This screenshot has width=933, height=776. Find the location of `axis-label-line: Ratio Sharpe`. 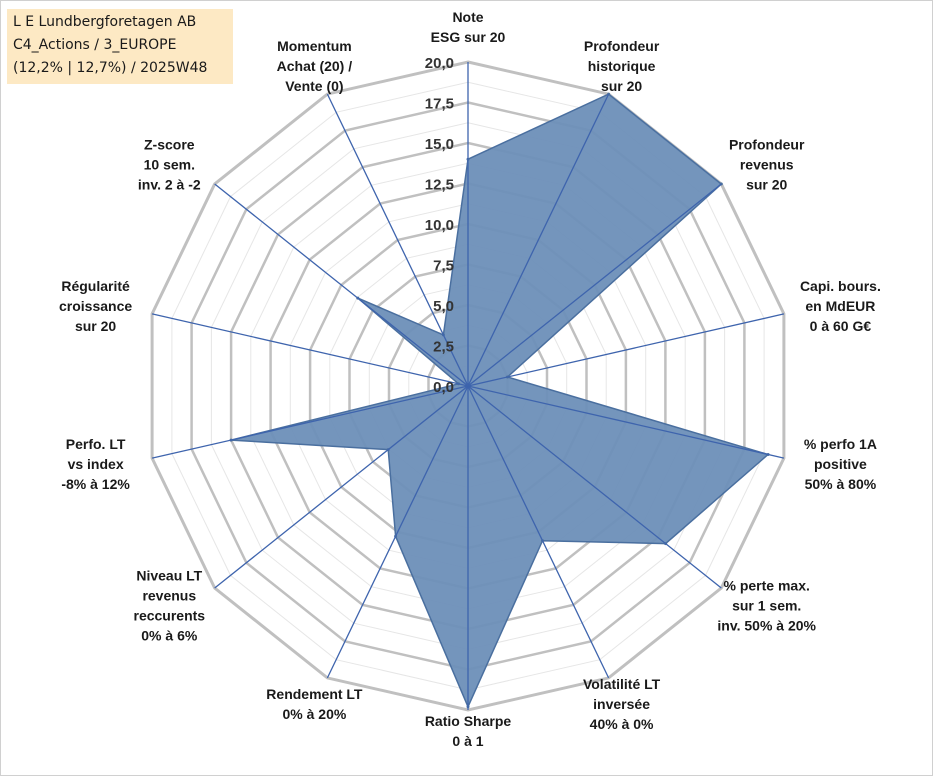

axis-label-line: Ratio Sharpe is located at coordinates (468, 721).